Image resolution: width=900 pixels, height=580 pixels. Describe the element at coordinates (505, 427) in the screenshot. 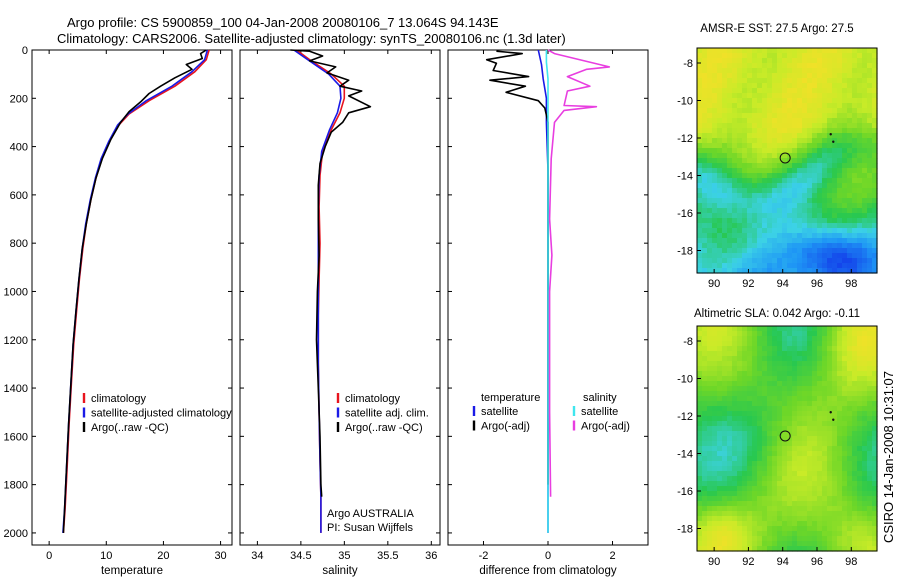

I see `legend-entry-label: Argo(-adj)` at that location.